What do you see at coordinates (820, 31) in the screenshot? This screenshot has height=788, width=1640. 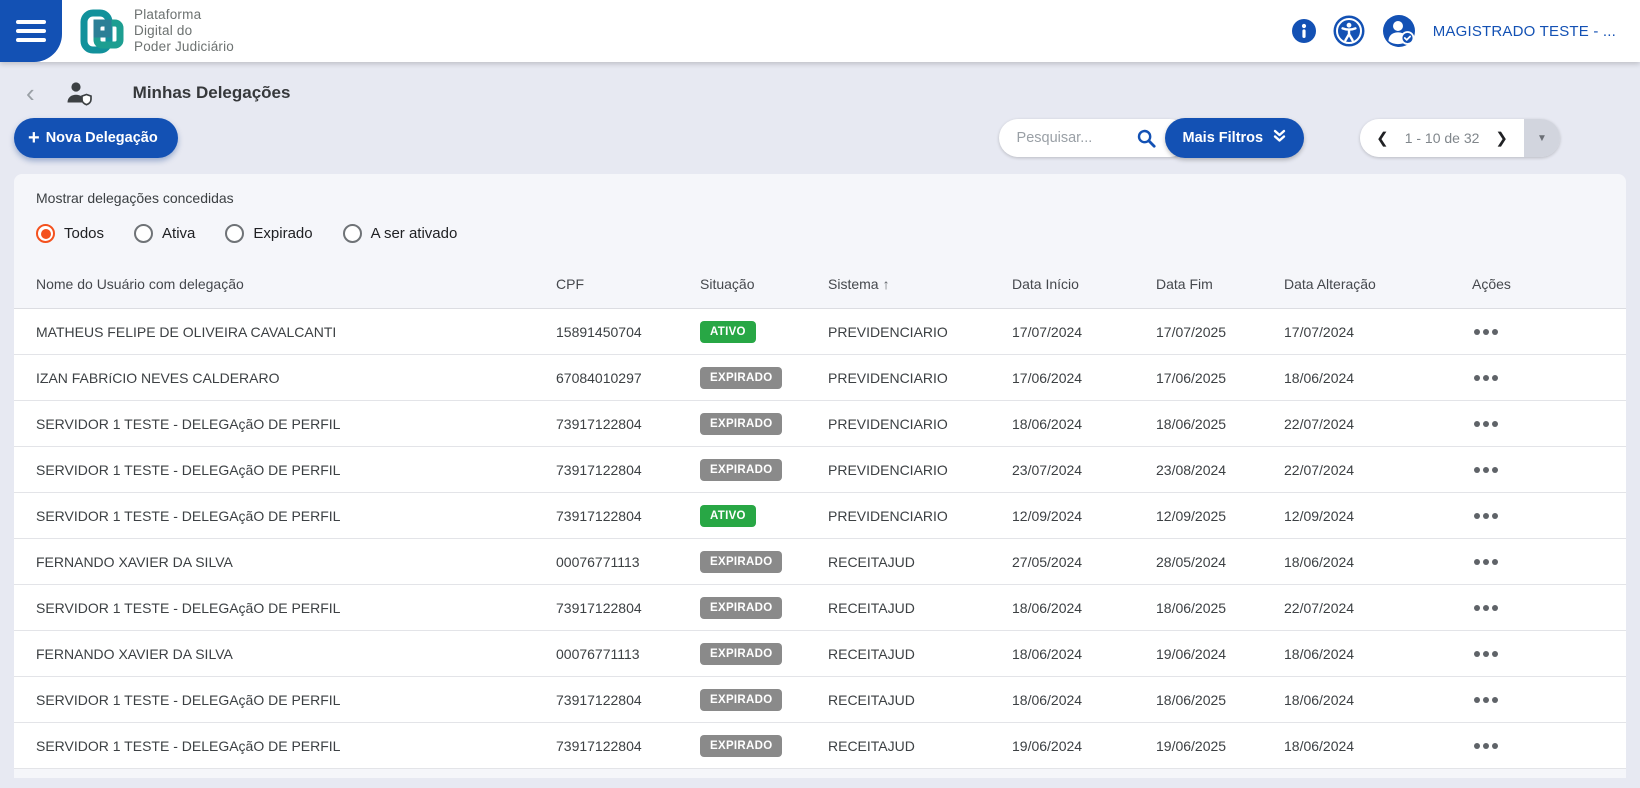 I see `top-bar: Plataforma Digital do Poder Judiciário` at bounding box center [820, 31].